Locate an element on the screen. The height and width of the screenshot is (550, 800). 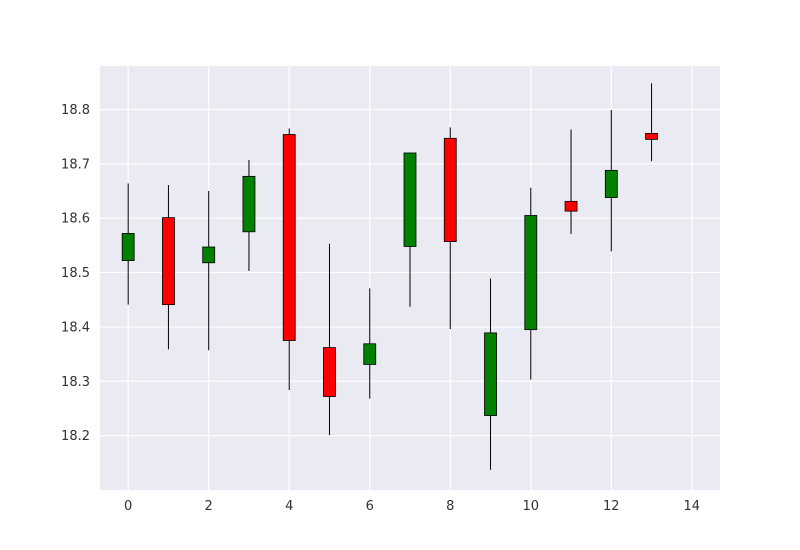
y-axis-ticks: 18.2 18.3 18.4 18.5 18.6 18.7 18.8 is located at coordinates (75, 273).